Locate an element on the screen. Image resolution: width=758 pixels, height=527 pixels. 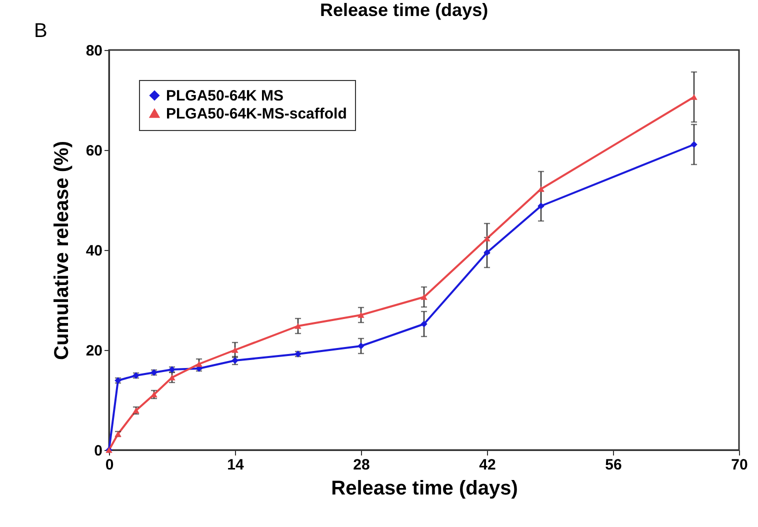
x-tick-label: 0 is located at coordinates (109, 465).